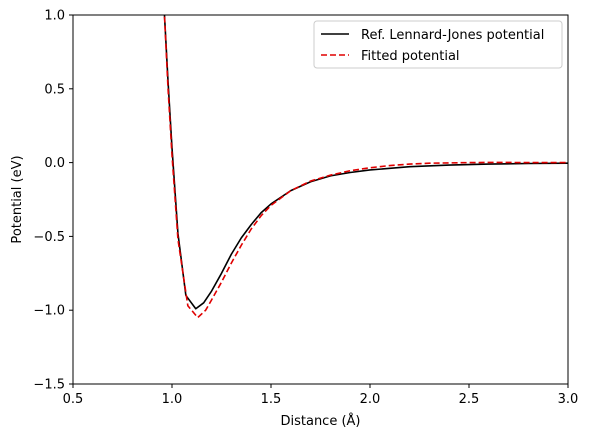 This screenshot has height=438, width=589. Describe the element at coordinates (54, 89) in the screenshot. I see `y-tick-label: 0.5` at that location.